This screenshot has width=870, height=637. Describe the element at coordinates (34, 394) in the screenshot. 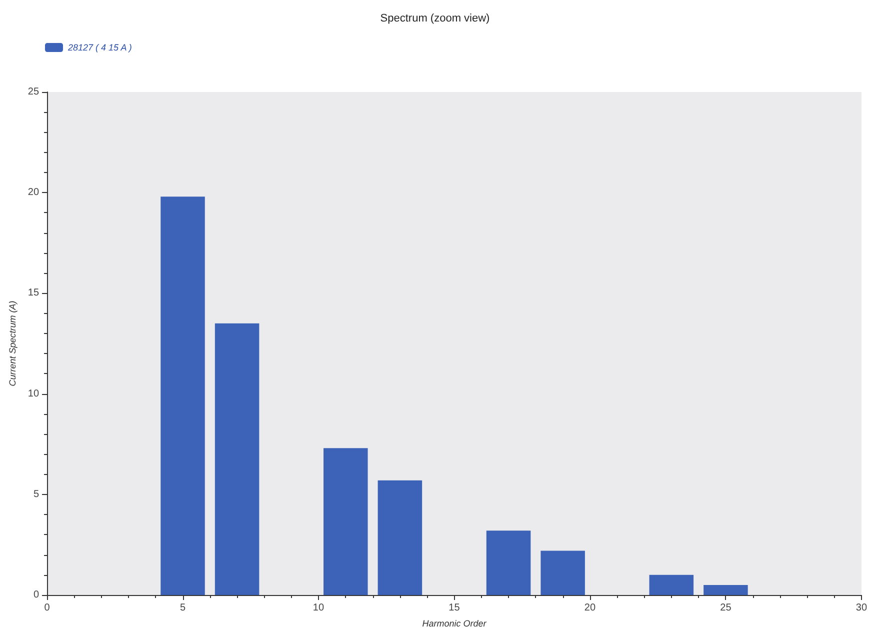

I see `y-tick-label: 10` at that location.